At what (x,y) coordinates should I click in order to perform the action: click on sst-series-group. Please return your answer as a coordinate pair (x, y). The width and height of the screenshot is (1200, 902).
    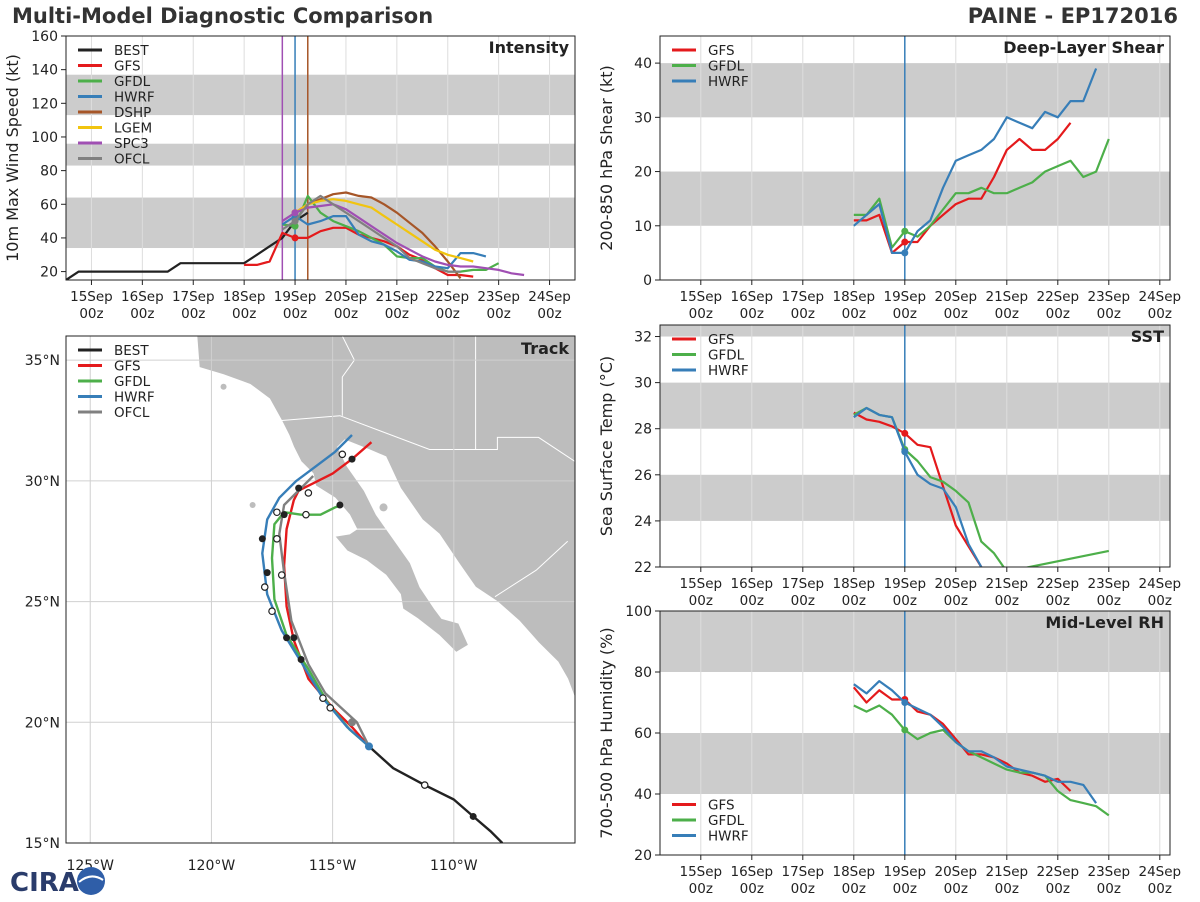
    Looking at the image, I should click on (981, 486).